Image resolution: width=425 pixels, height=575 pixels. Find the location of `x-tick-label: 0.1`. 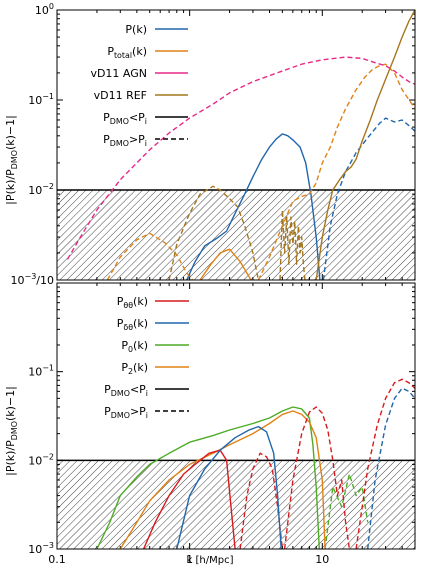

x-tick-label: 0.1 is located at coordinates (57, 559).